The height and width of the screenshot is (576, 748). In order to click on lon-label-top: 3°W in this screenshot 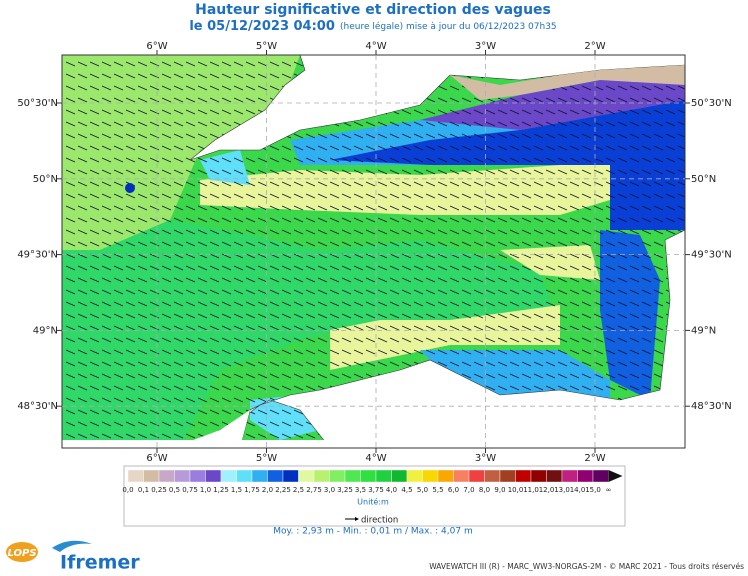, I will do `click(485, 46)`.